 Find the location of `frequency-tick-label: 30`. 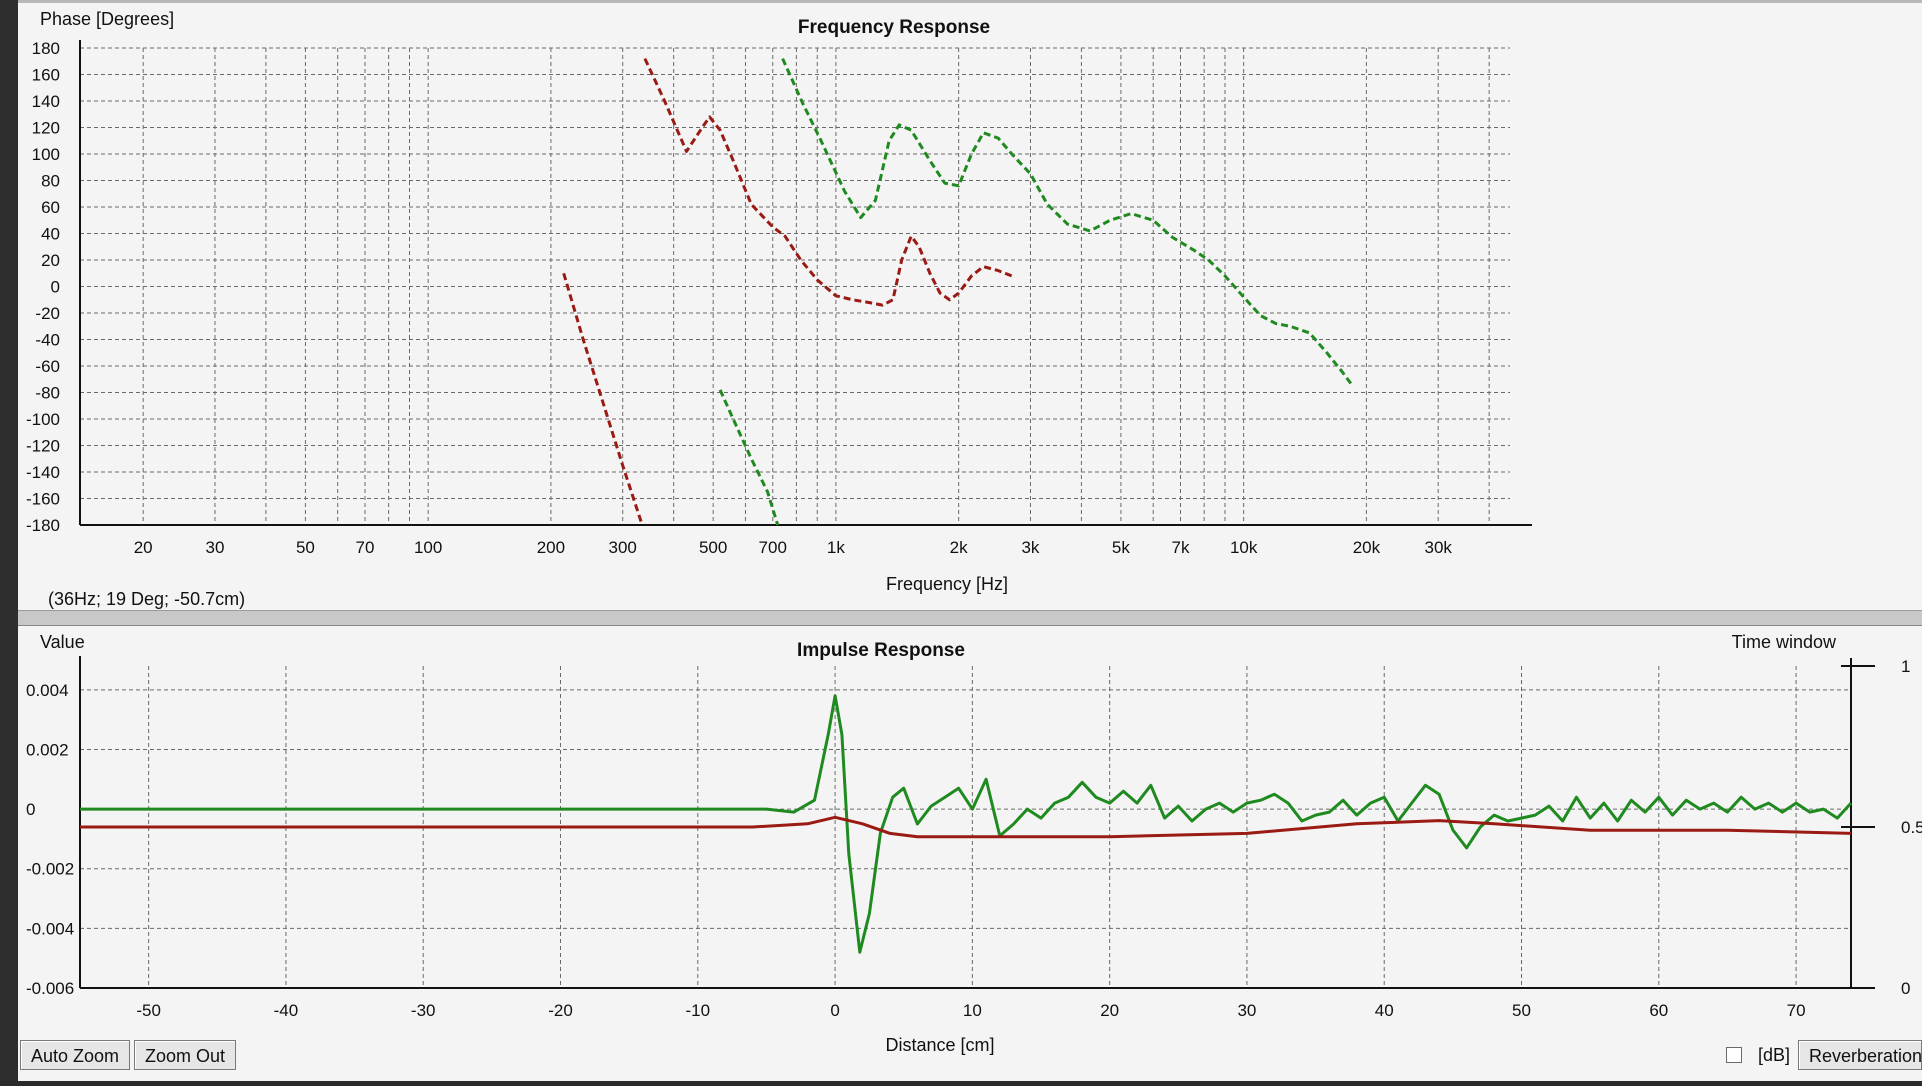

frequency-tick-label: 30 is located at coordinates (215, 547).